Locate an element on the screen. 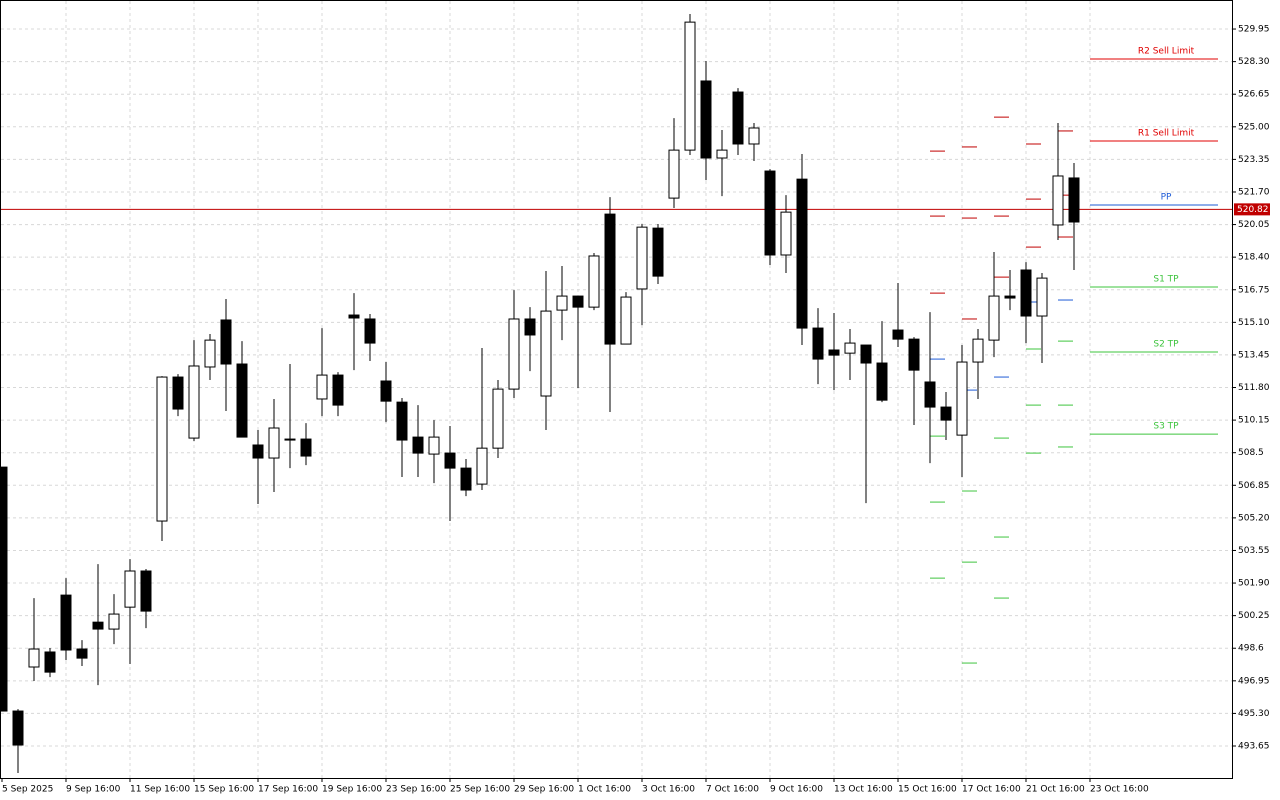 The width and height of the screenshot is (1280, 800). y-tick-label: 529.95 is located at coordinates (1254, 30).